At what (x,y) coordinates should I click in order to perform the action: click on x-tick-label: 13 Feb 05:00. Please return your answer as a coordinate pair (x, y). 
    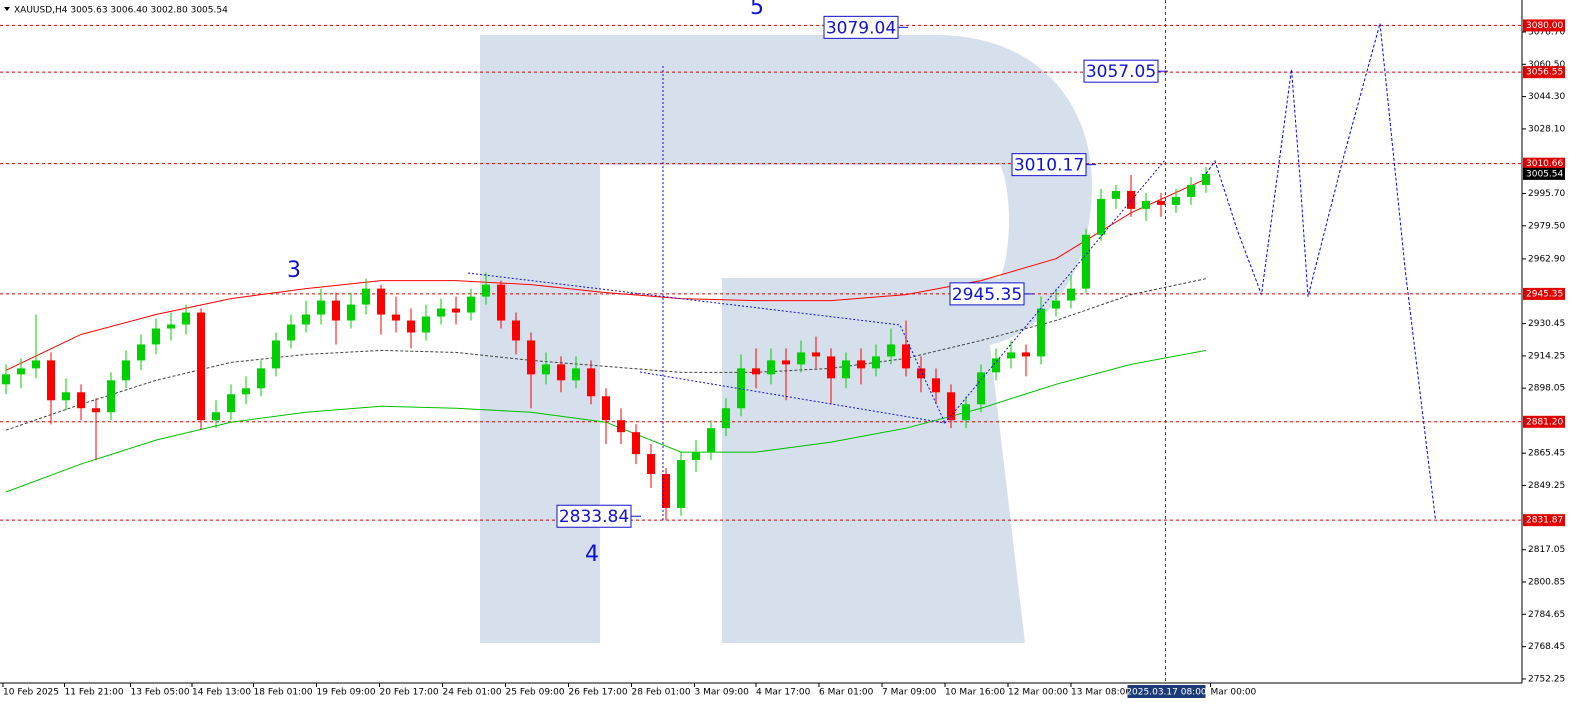
    Looking at the image, I should click on (160, 693).